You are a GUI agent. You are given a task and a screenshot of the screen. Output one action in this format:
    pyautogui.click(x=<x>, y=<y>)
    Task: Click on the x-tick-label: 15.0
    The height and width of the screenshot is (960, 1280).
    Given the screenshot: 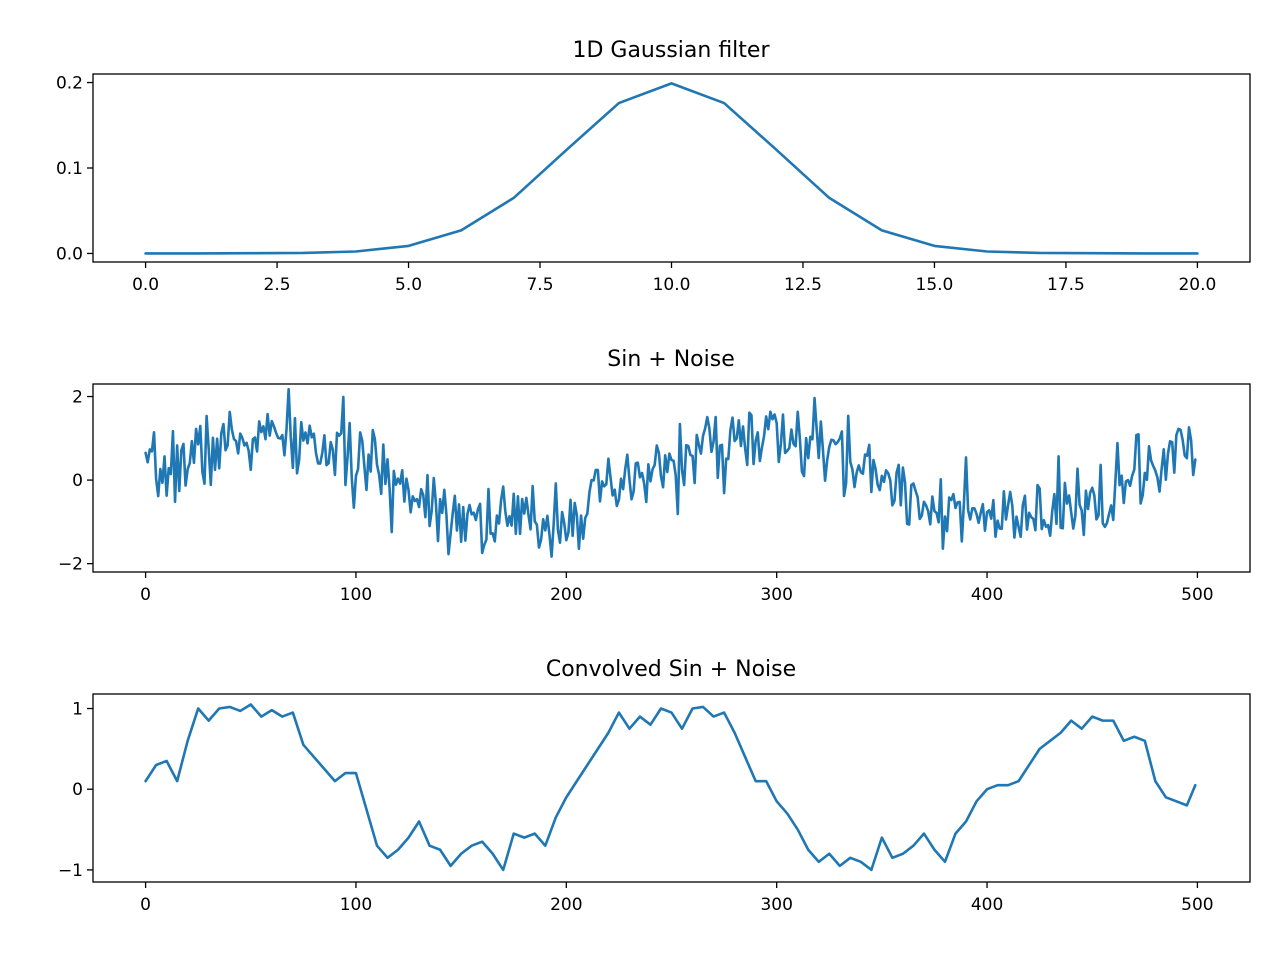 What is the action you would take?
    pyautogui.click(x=935, y=285)
    